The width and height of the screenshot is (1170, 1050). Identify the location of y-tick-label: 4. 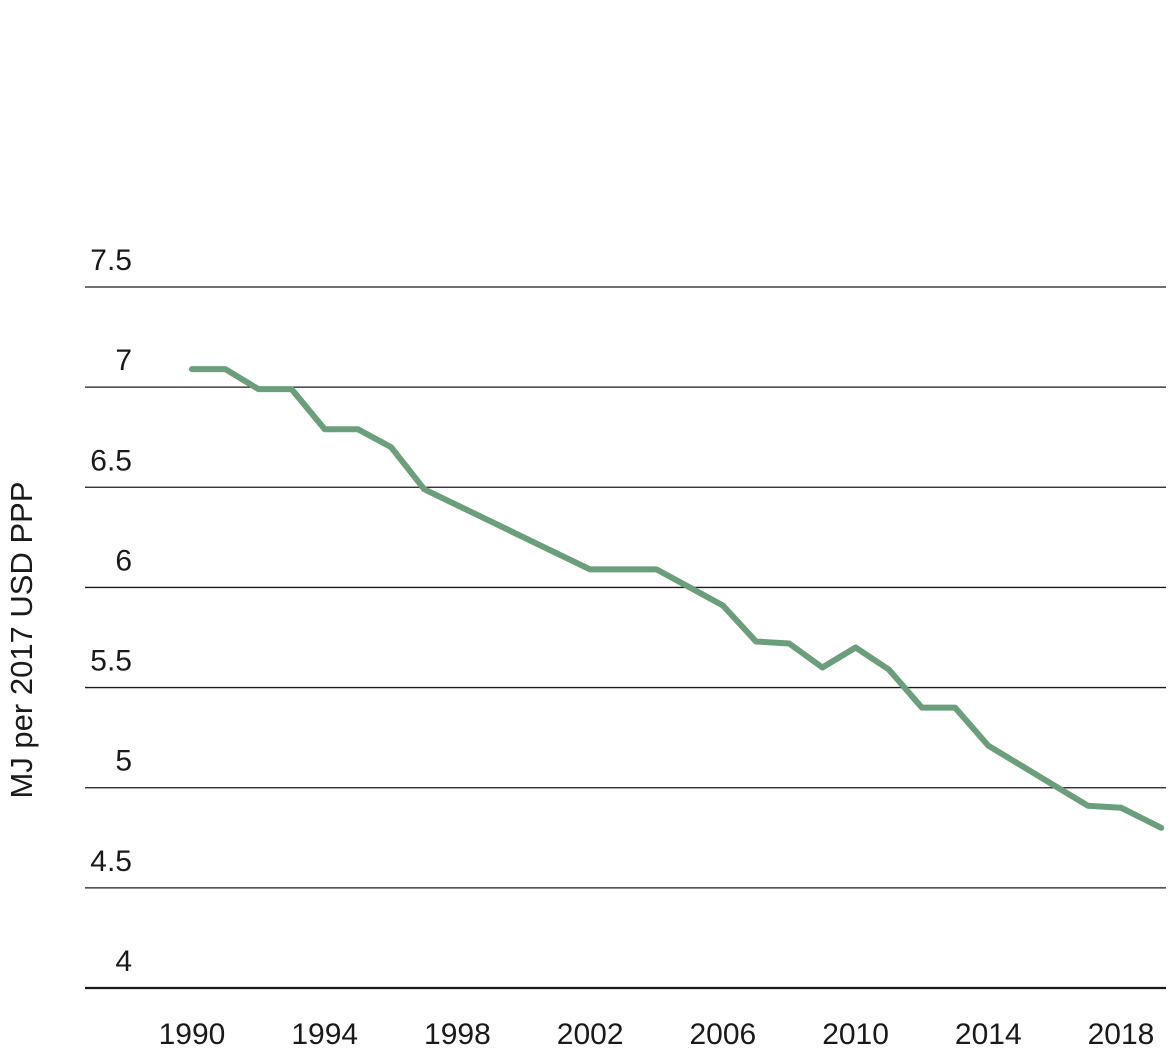
(123, 961).